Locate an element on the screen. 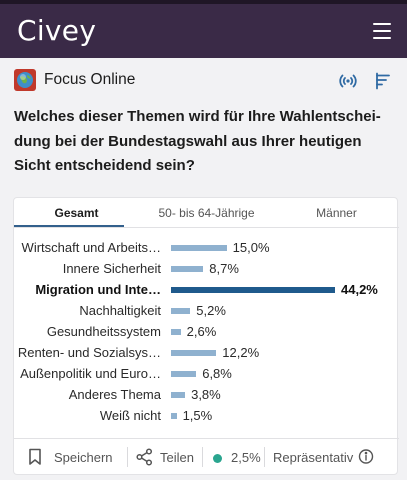  bar-category-label: Nachhaltigkeit is located at coordinates (120, 310).